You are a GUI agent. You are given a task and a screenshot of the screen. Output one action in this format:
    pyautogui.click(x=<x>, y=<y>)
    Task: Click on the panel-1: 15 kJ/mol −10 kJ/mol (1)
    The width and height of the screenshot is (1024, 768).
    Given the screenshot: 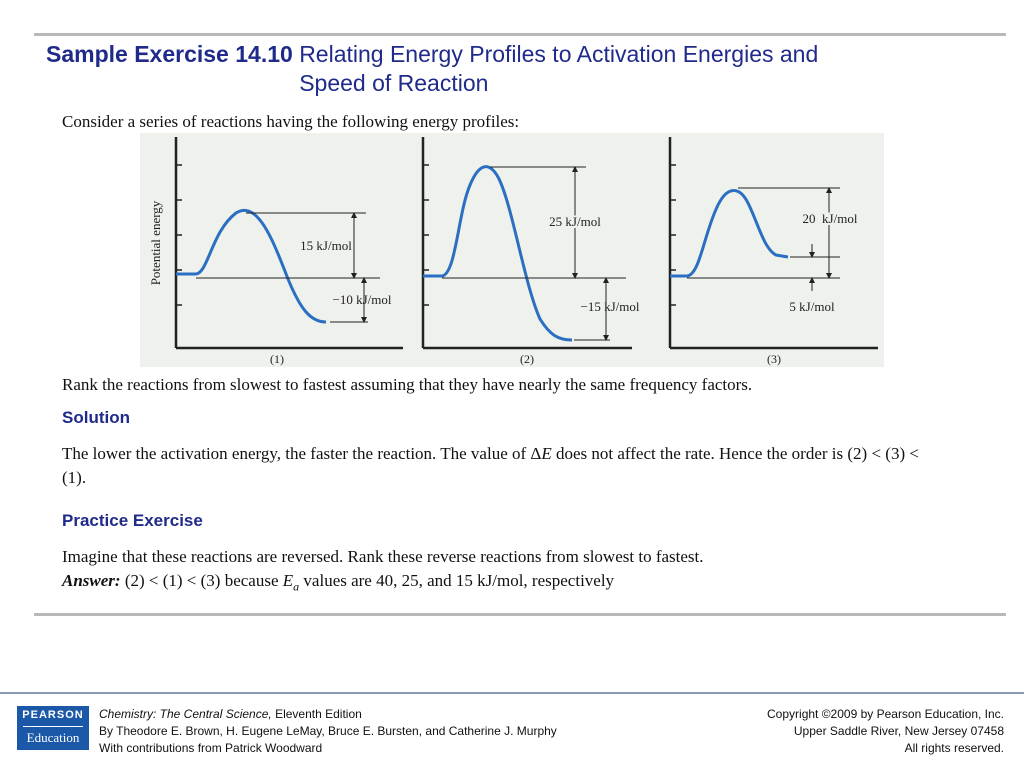 What is the action you would take?
    pyautogui.click(x=288, y=251)
    